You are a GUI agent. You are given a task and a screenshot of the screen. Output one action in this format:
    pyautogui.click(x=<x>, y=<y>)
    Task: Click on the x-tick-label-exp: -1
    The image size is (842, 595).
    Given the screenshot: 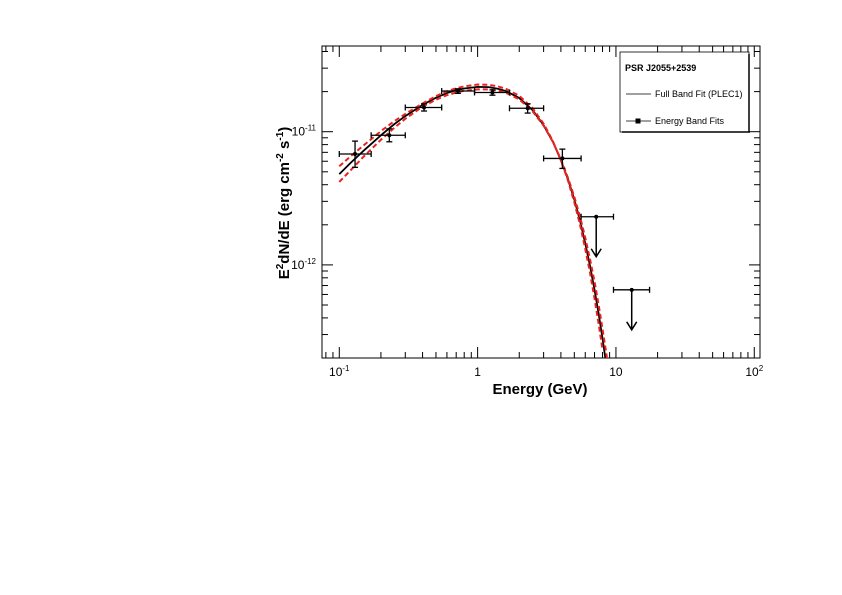 What is the action you would take?
    pyautogui.click(x=346, y=368)
    